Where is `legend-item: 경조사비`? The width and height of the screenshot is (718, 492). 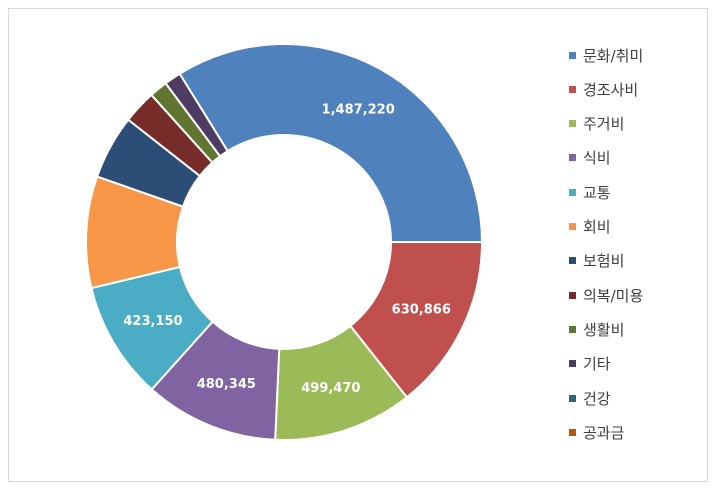 legend-item: 경조사비 is located at coordinates (603, 89).